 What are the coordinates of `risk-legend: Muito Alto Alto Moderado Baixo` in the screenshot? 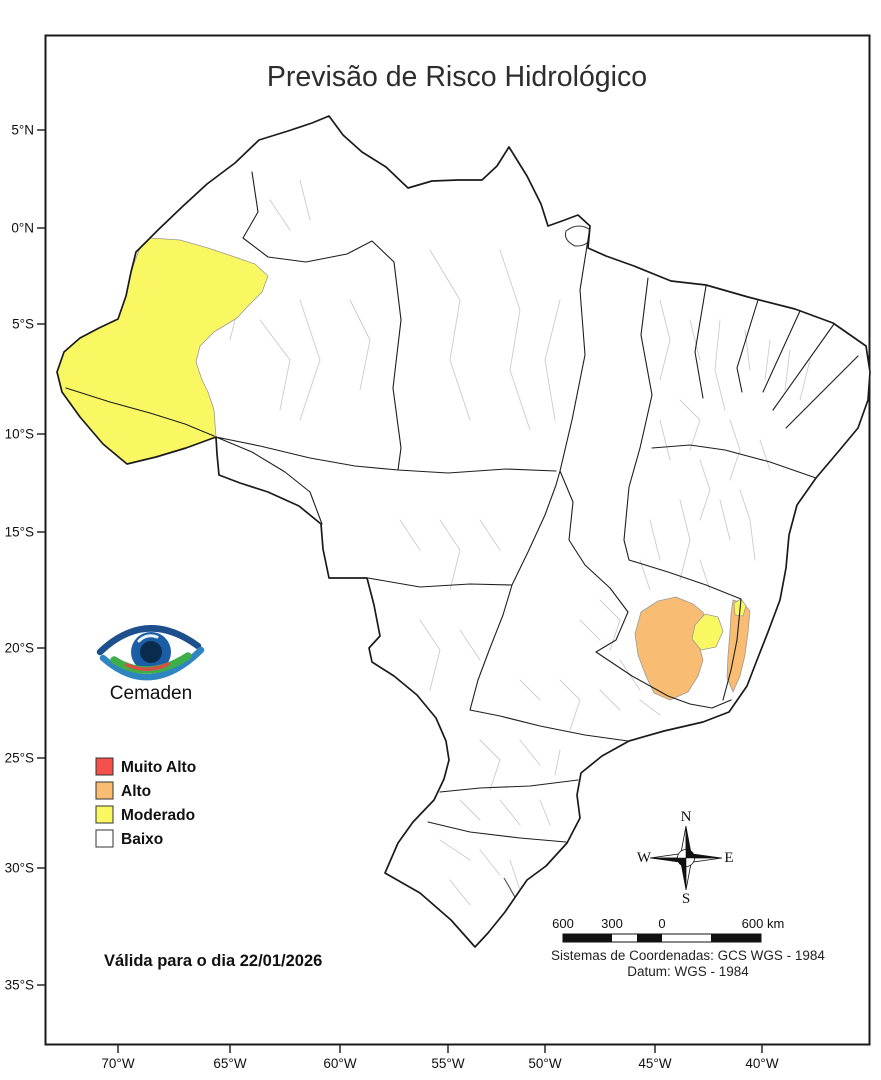 It's located at (145, 802).